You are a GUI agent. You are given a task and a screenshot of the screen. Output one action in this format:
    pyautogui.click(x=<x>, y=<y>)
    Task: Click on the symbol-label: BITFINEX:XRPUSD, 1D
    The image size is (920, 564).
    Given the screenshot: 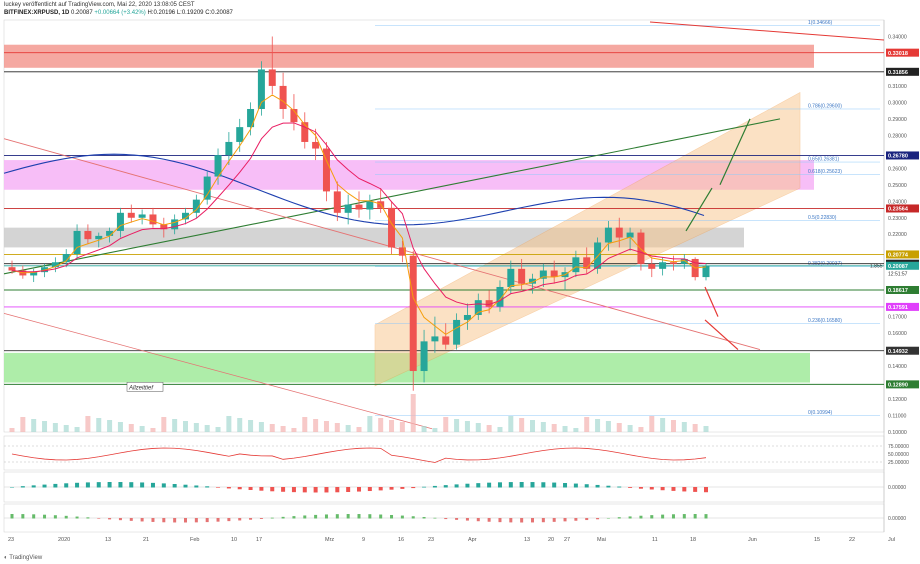 What is the action you would take?
    pyautogui.click(x=37, y=13)
    